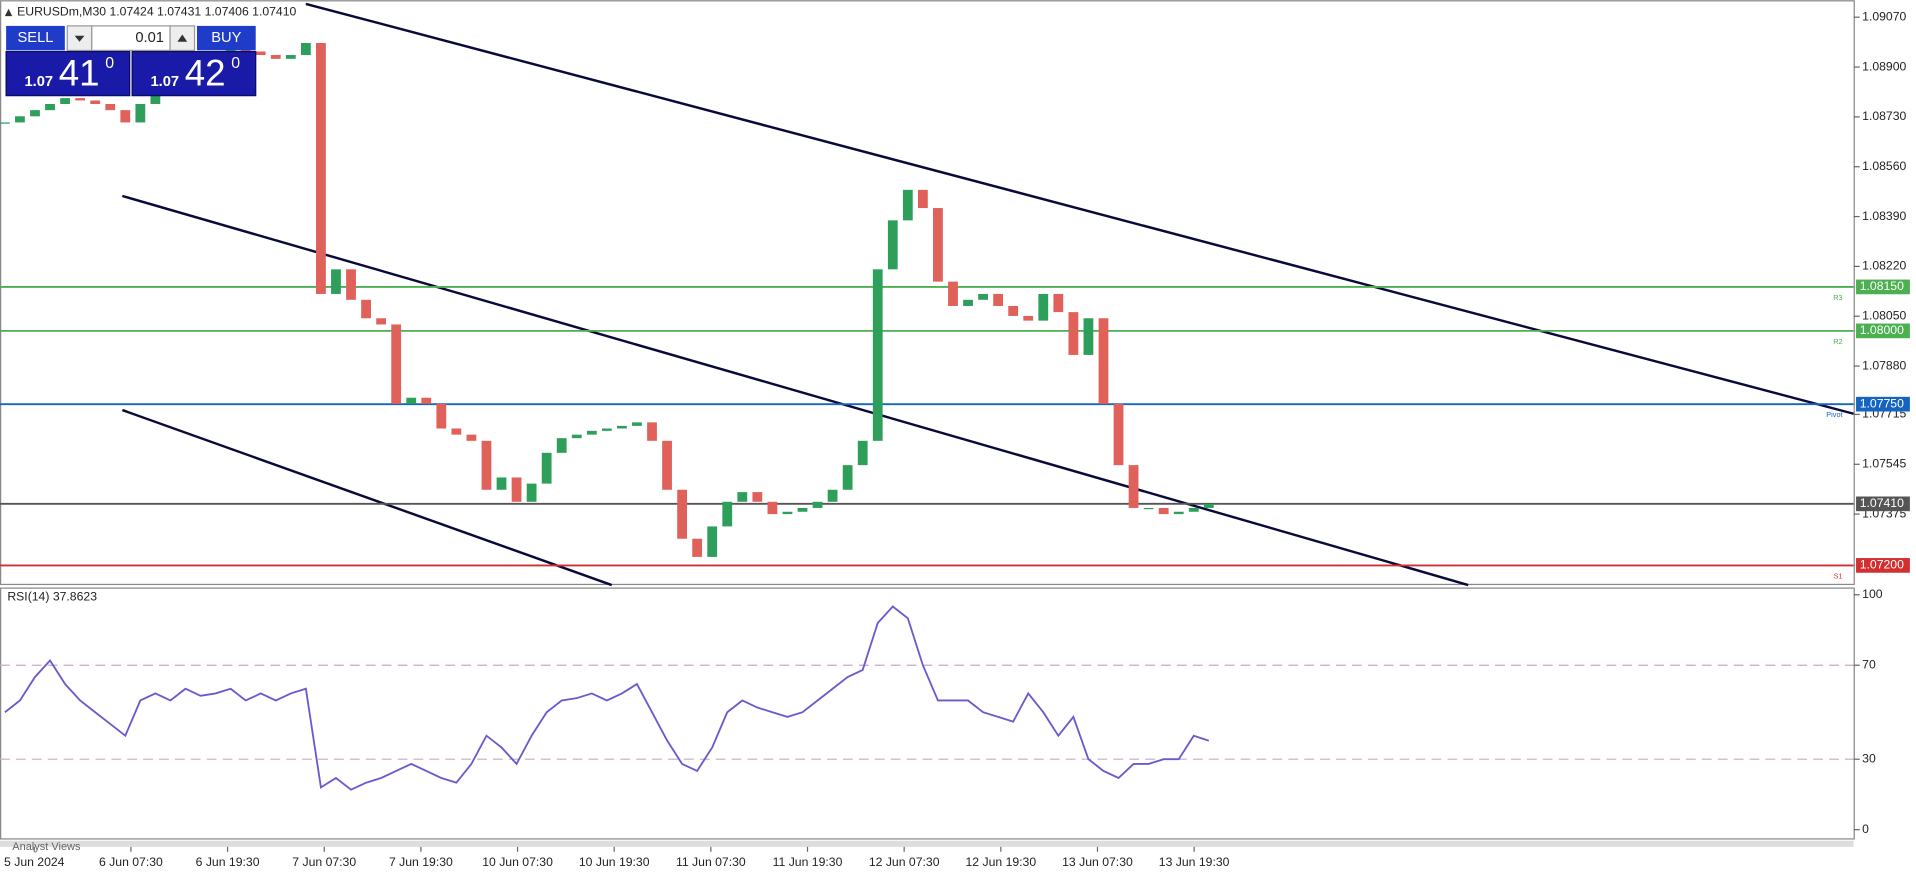 This screenshot has width=1916, height=879. Describe the element at coordinates (235, 63) in the screenshot. I see `ask-sup: 0` at that location.